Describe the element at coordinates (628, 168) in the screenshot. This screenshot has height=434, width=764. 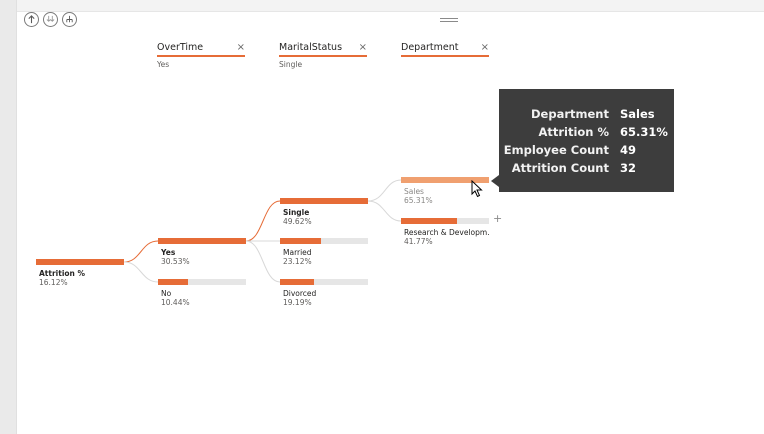
I see `tooltip-value: 32` at that location.